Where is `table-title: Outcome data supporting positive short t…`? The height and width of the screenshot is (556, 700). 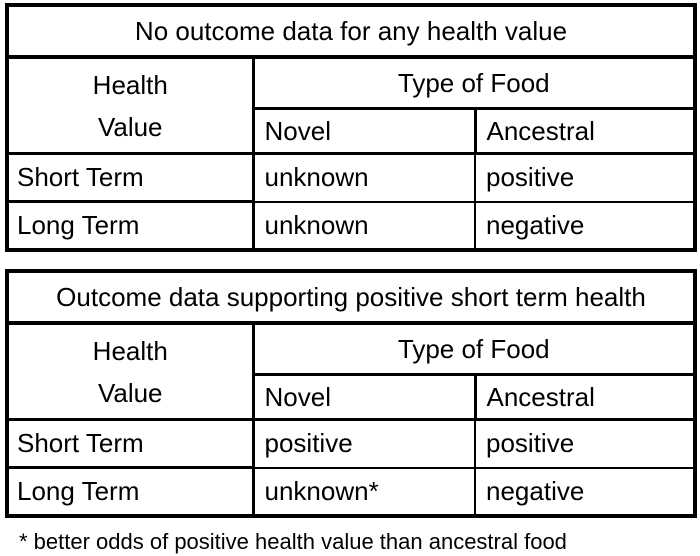
table-title: Outcome data supporting positive short t… is located at coordinates (351, 297).